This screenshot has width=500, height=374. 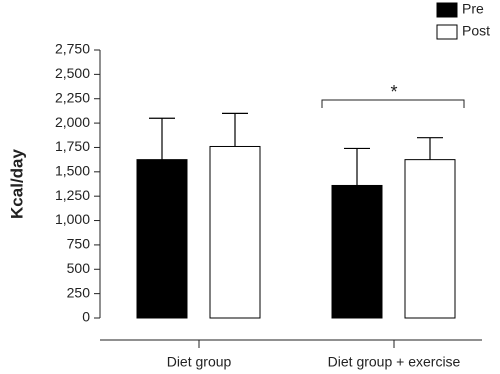 What do you see at coordinates (393, 92) in the screenshot?
I see `significance-label: *` at bounding box center [393, 92].